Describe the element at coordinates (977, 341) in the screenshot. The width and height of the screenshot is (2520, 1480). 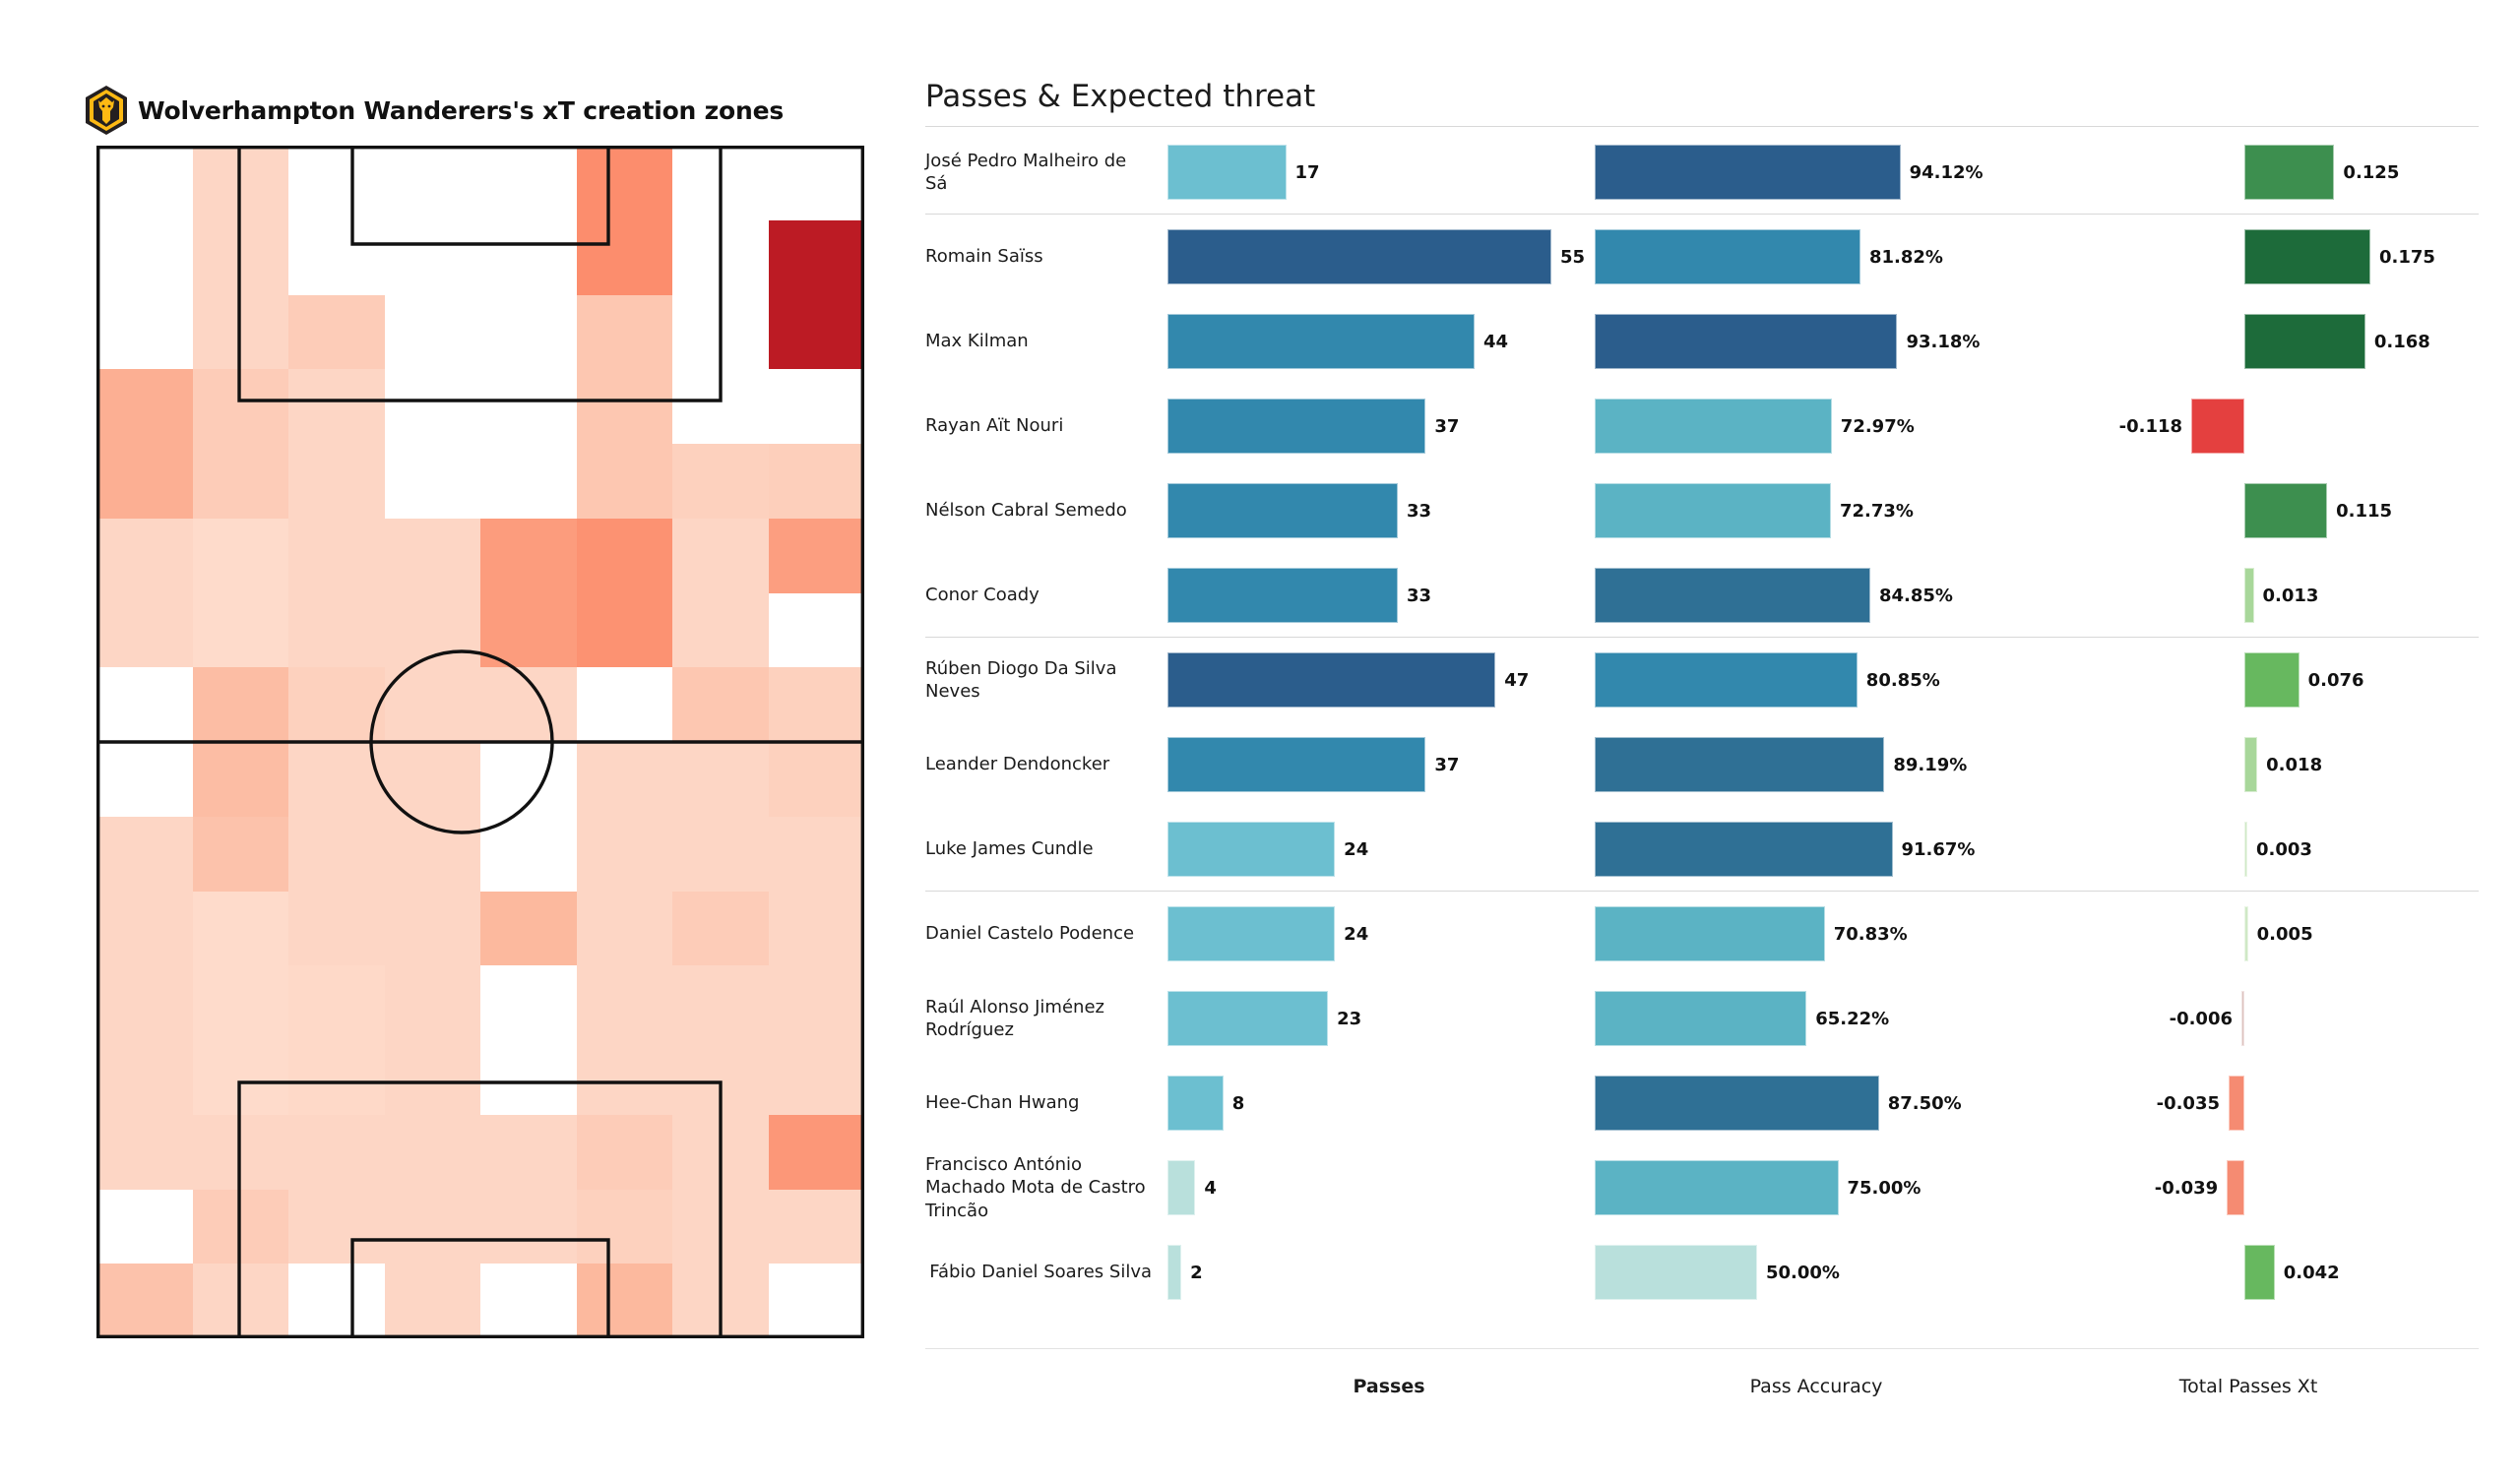
I see `player-name: Max Kilman` at that location.